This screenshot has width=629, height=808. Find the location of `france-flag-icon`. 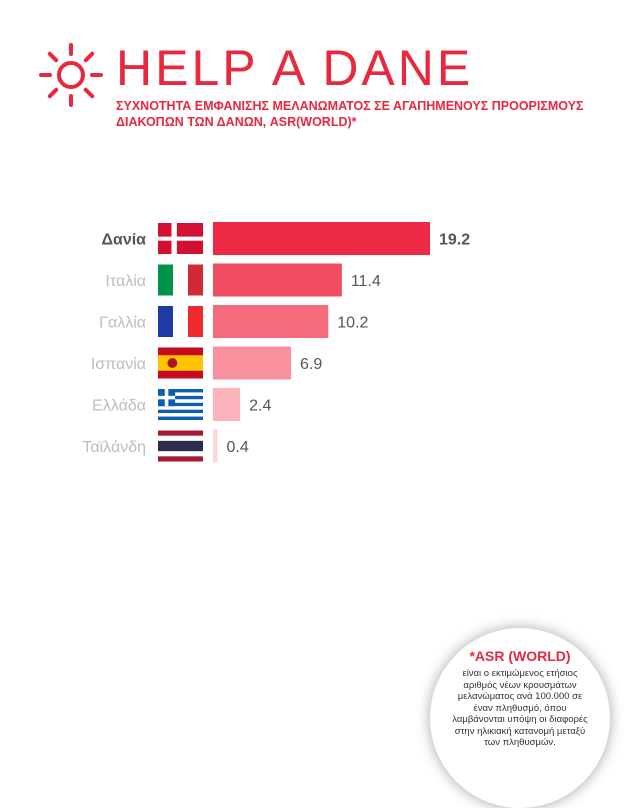

france-flag-icon is located at coordinates (180, 321).